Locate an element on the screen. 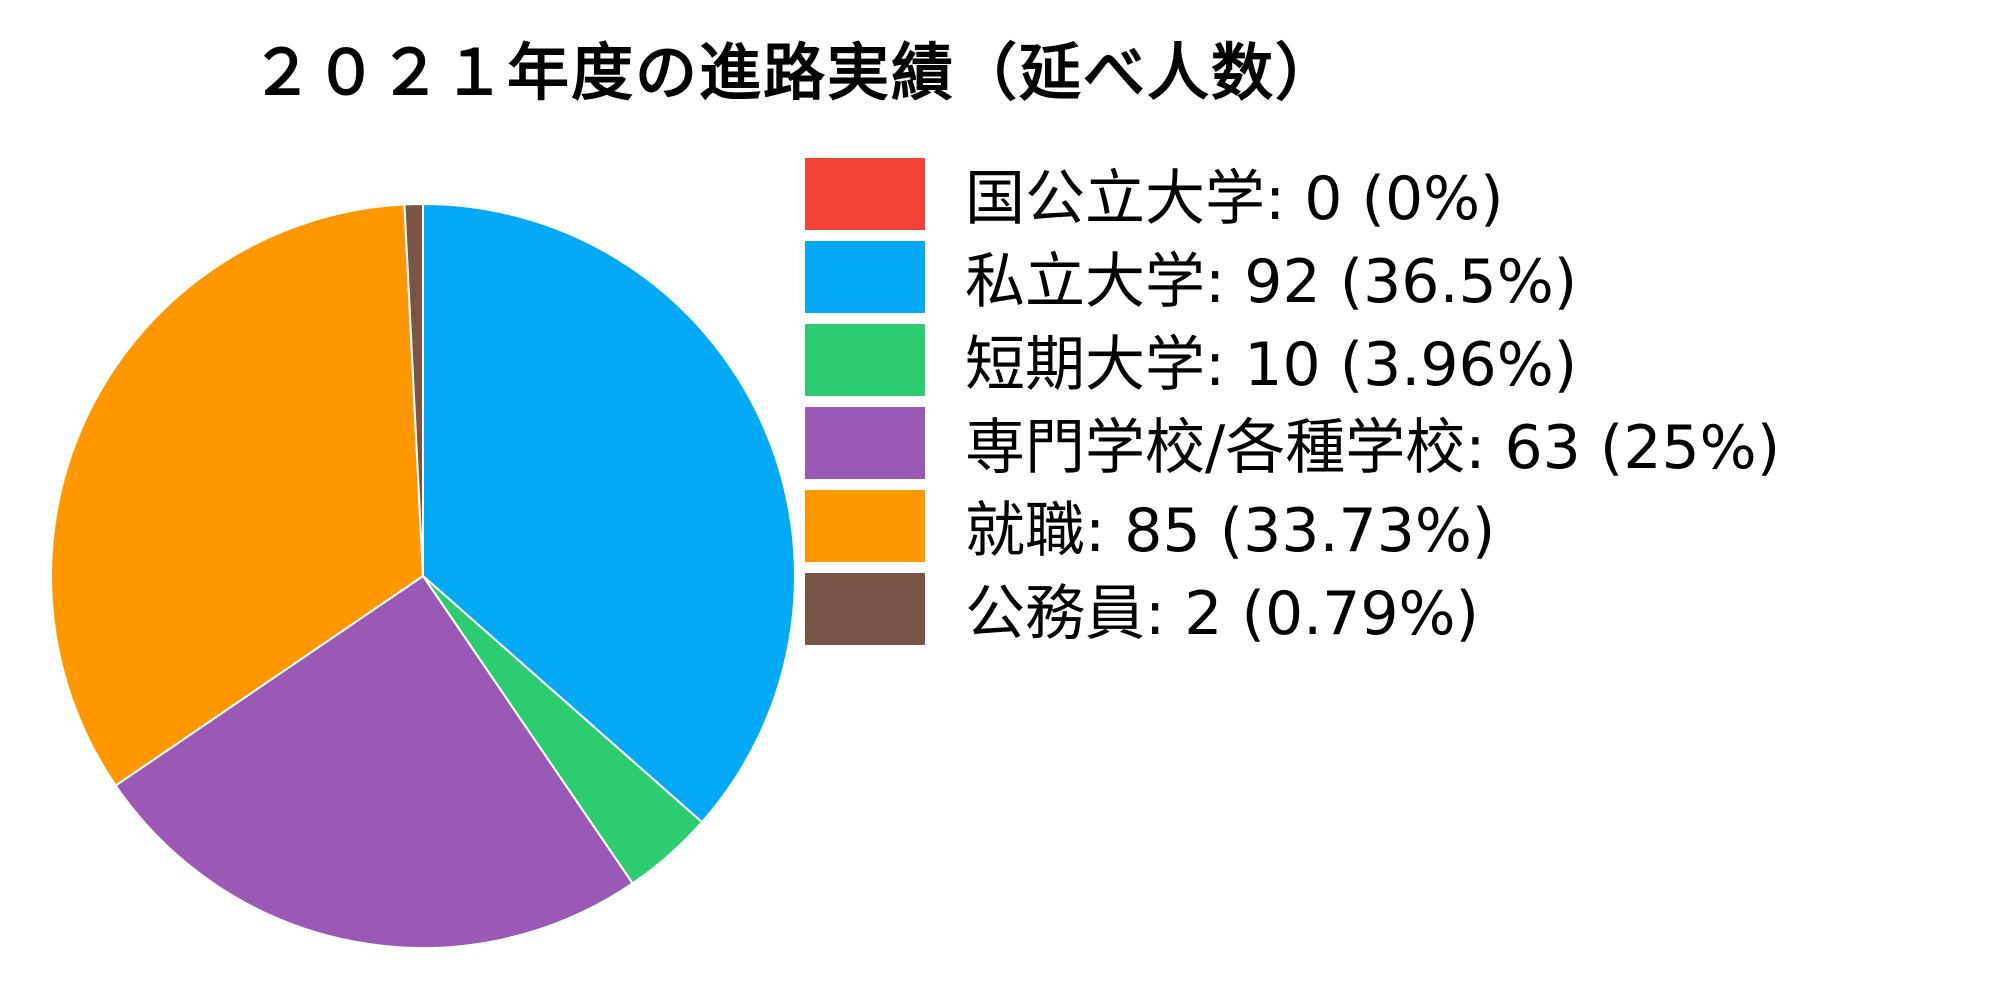 This screenshot has height=1000, width=2000. legend-item: 国公立大学: 0 (0%) is located at coordinates (1292, 193).